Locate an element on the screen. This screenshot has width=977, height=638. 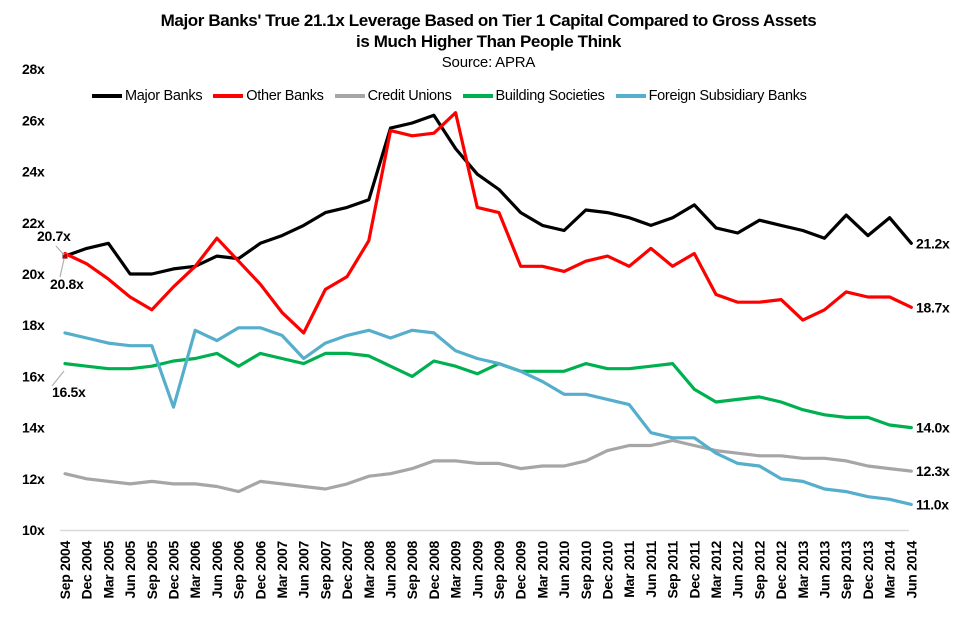
x-tick-label: Dec 2013 is located at coordinates (868, 569).